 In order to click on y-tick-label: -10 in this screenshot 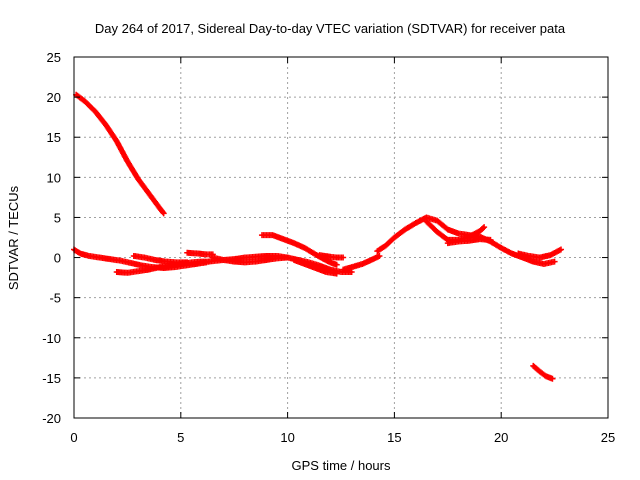, I will do `click(51, 338)`.